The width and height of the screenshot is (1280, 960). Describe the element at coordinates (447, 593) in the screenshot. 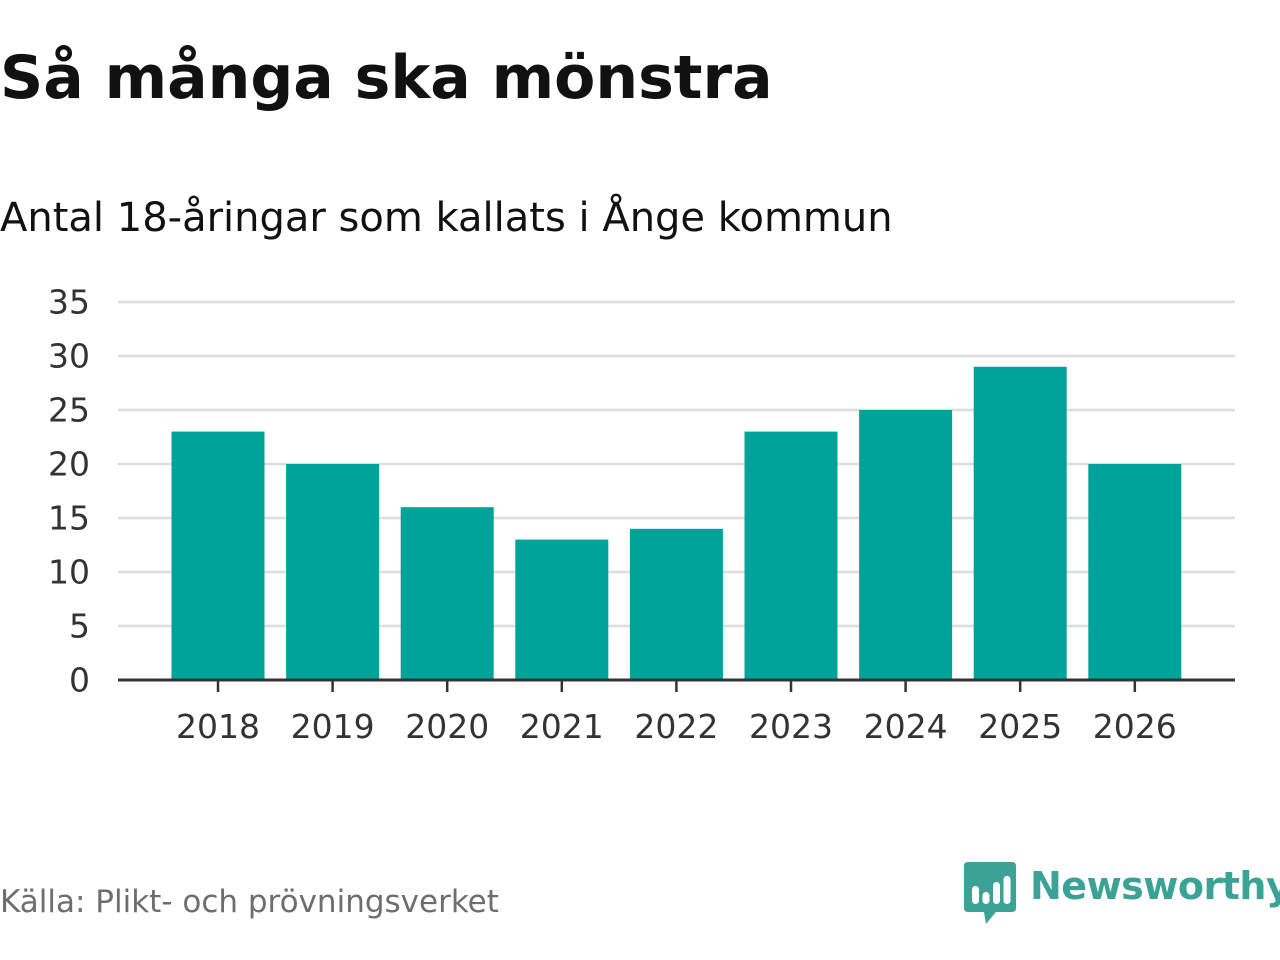

I see `bar-2020` at that location.